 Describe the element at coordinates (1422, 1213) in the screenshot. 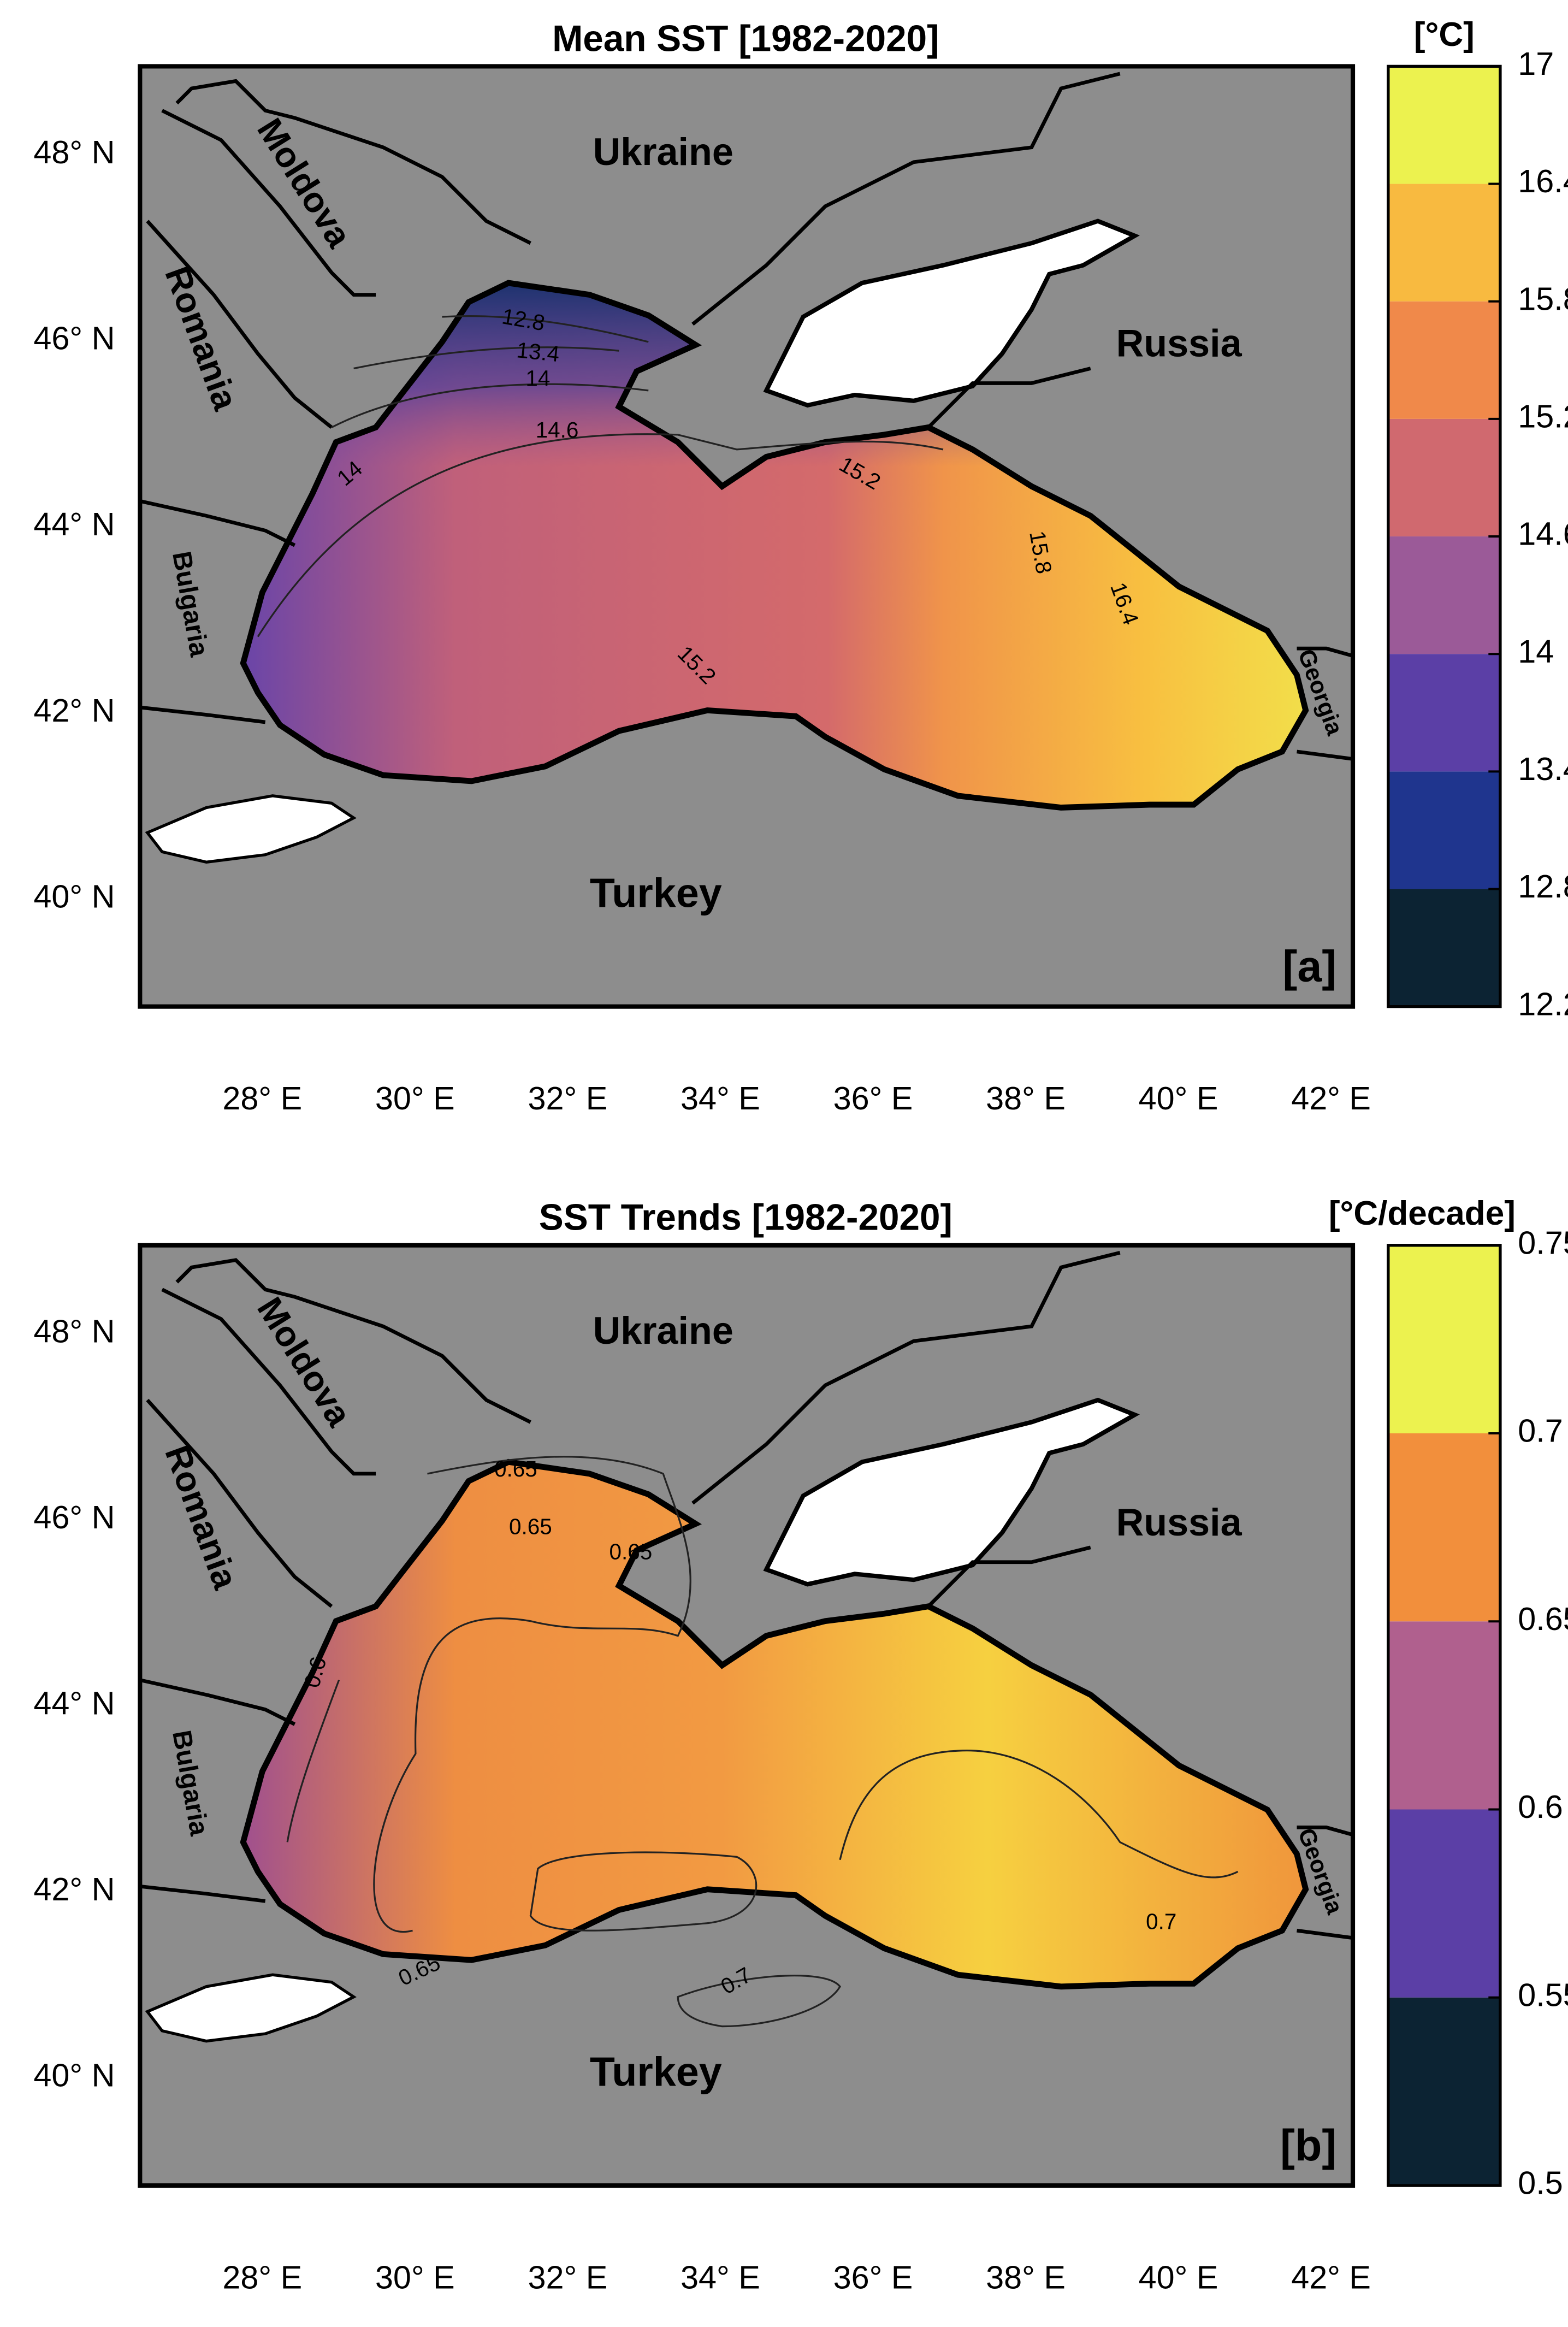

I see `colorbar-unit: [°C/decade]` at that location.